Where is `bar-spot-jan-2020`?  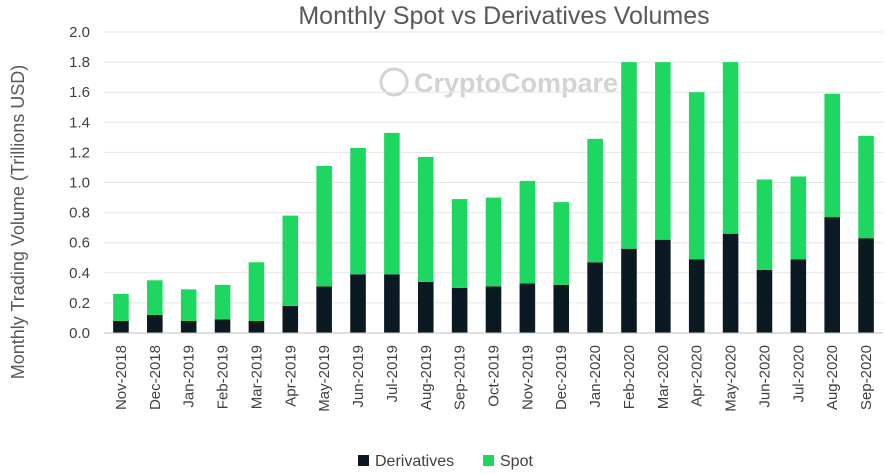 bar-spot-jan-2020 is located at coordinates (595, 200).